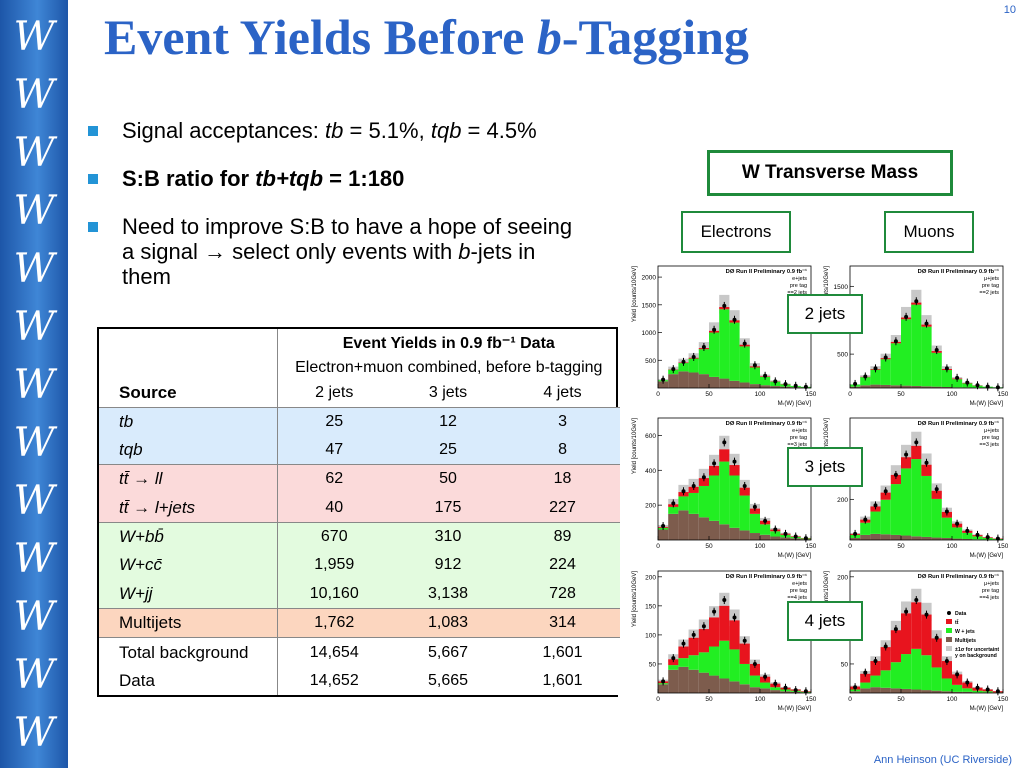 The width and height of the screenshot is (1024, 768). I want to click on bullet-square-icon, so click(93, 227).